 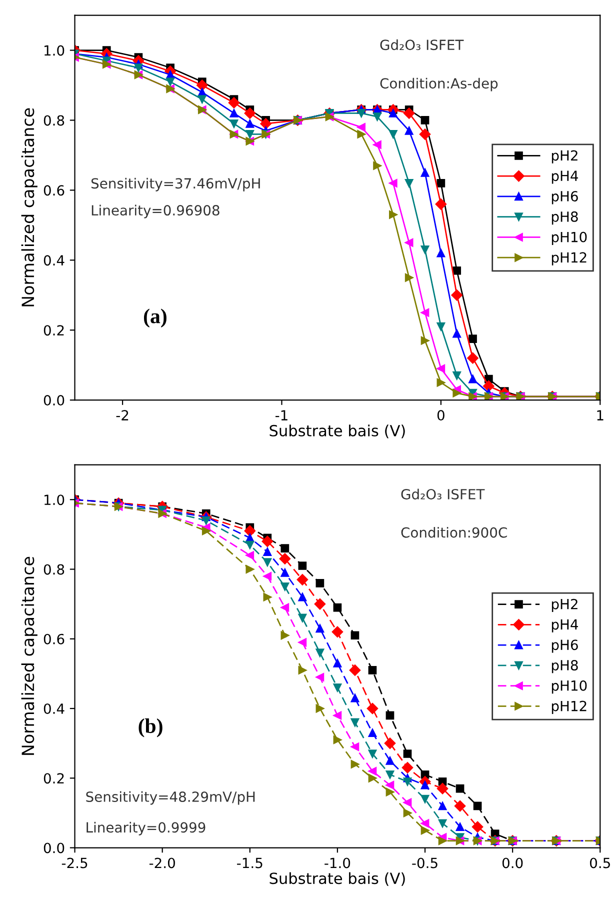 What do you see at coordinates (512, 863) in the screenshot?
I see `x-tick-label: 0.0` at bounding box center [512, 863].